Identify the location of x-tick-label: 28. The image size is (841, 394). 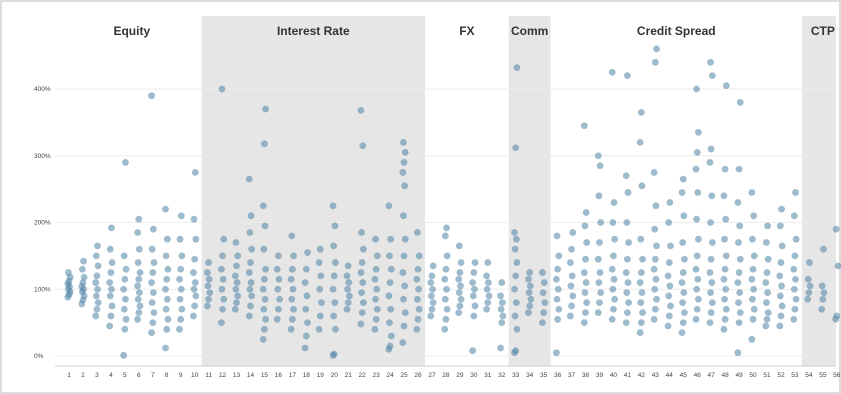
(446, 375).